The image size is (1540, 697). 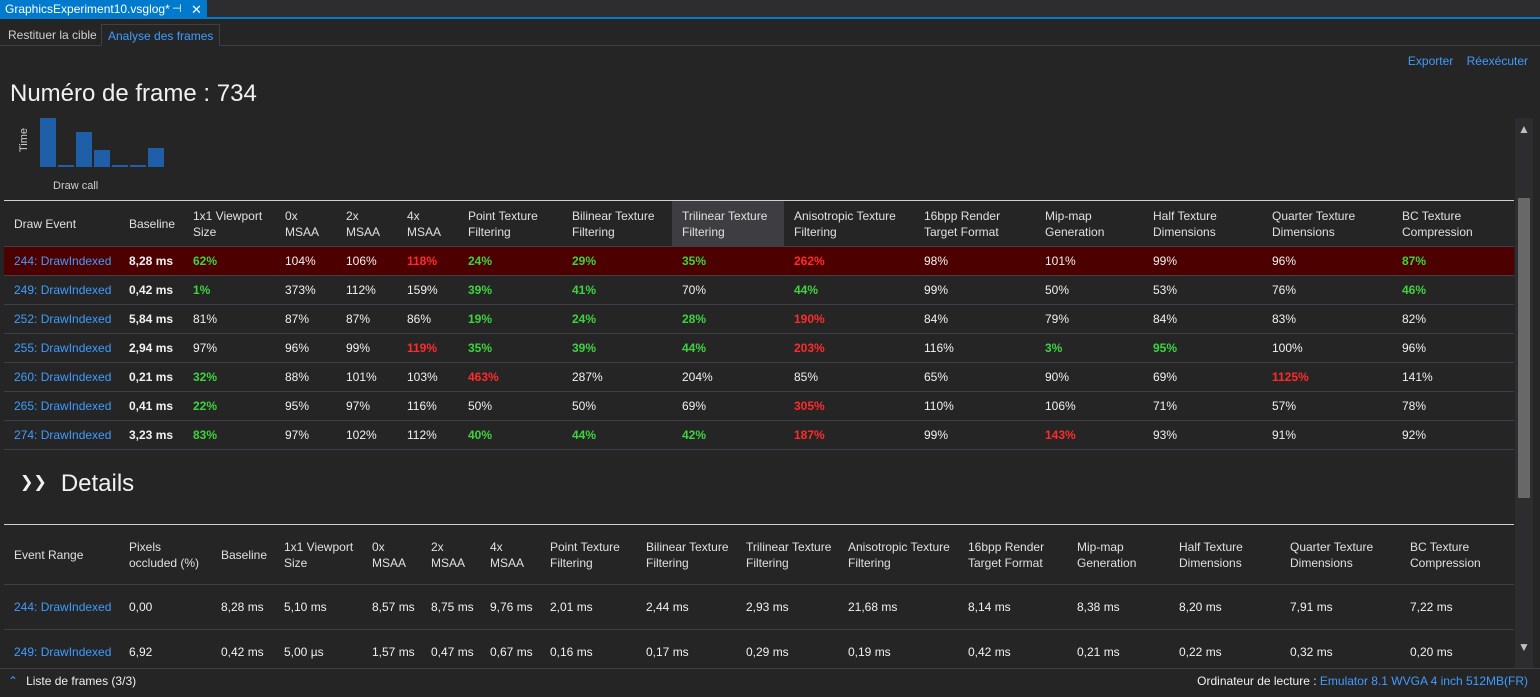 What do you see at coordinates (845, 223) in the screenshot?
I see `summary-column-header: Anisotropic Texture Filtering` at bounding box center [845, 223].